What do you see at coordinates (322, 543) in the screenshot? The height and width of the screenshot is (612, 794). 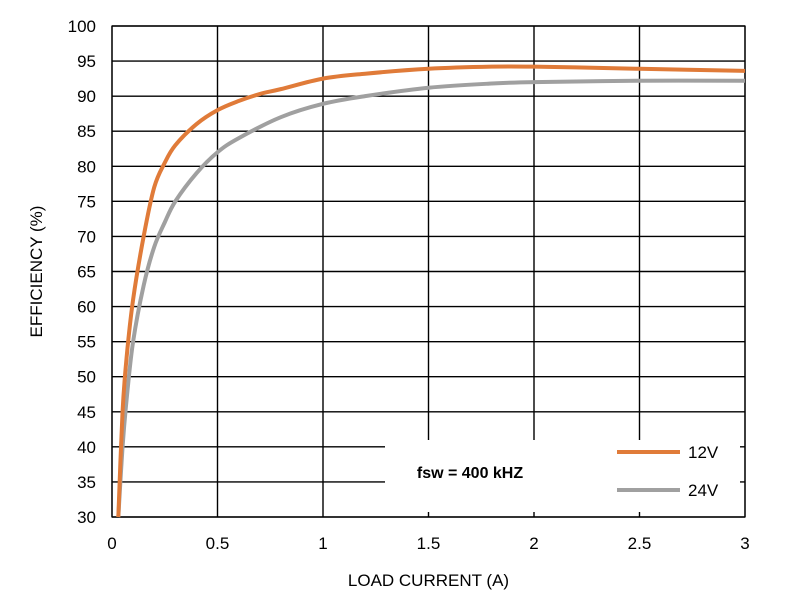 I see `x-tick-label: 1` at bounding box center [322, 543].